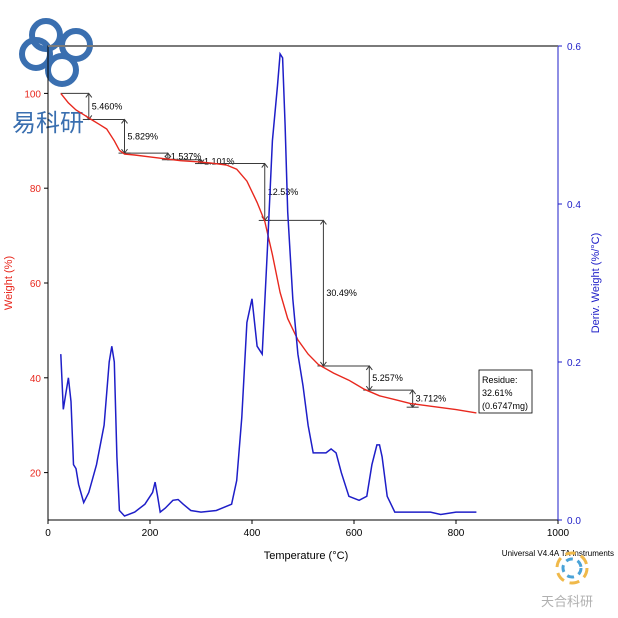 The image size is (618, 618). I want to click on y-left-axis-title: Weight (%), so click(9, 283).